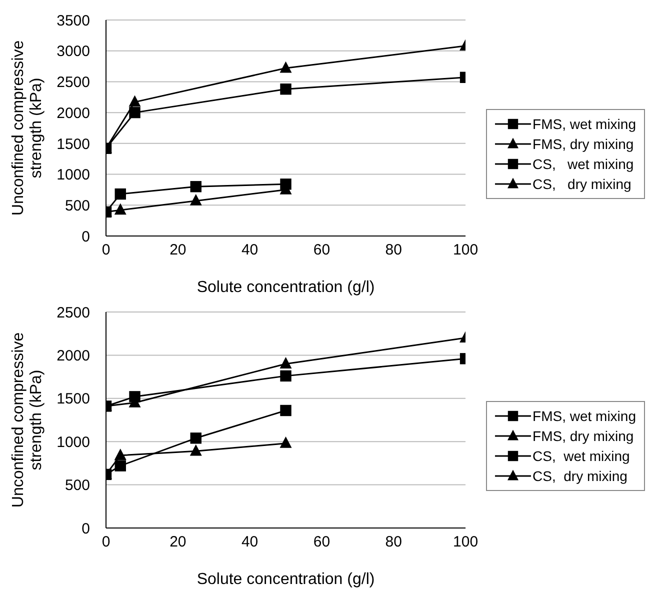 This screenshot has height=592, width=665. Describe the element at coordinates (73, 21) in the screenshot. I see `y-tick-label: 3500` at that location.